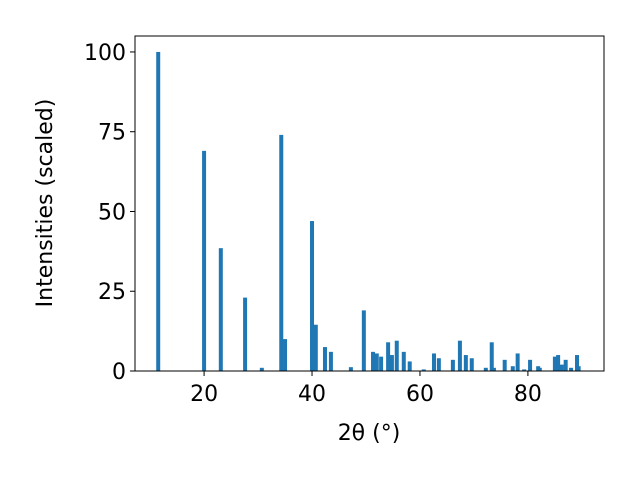 This screenshot has width=640, height=480. Describe the element at coordinates (312, 394) in the screenshot. I see `x-tick-label: 40` at that location.